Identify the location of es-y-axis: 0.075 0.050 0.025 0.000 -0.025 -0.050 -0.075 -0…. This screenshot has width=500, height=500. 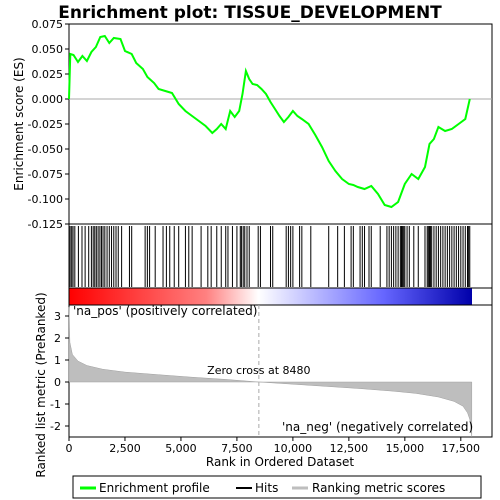
(48, 124).